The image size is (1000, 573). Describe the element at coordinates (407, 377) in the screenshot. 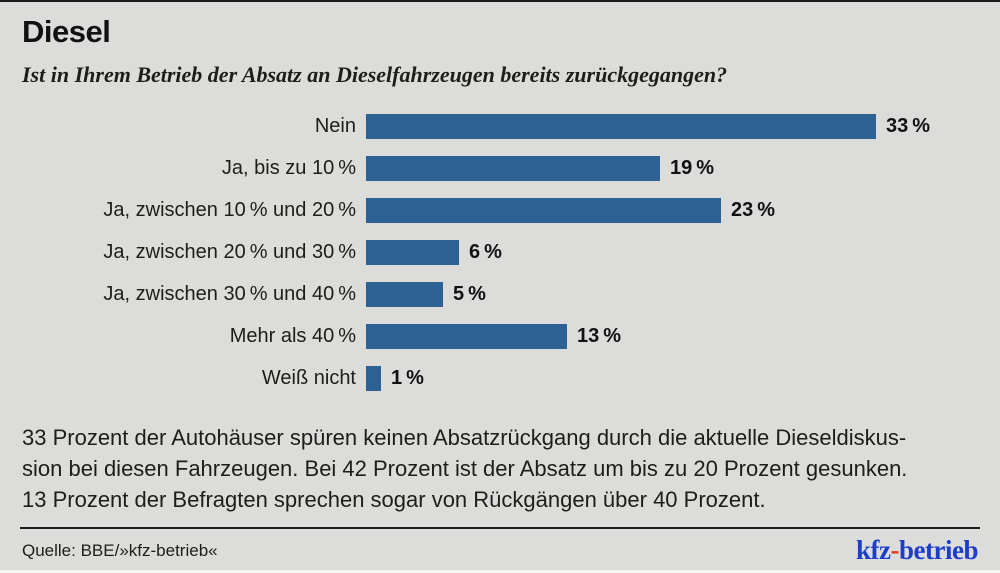

I see `value-label: 1 %` at that location.